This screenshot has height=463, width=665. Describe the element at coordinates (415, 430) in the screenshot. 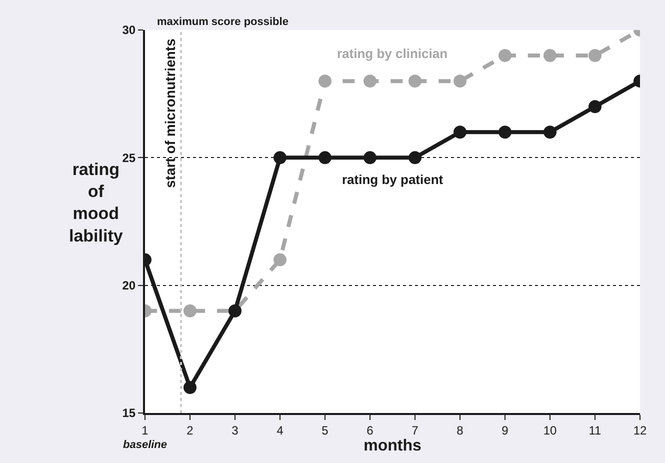

I see `x-tick-label: 7` at that location.